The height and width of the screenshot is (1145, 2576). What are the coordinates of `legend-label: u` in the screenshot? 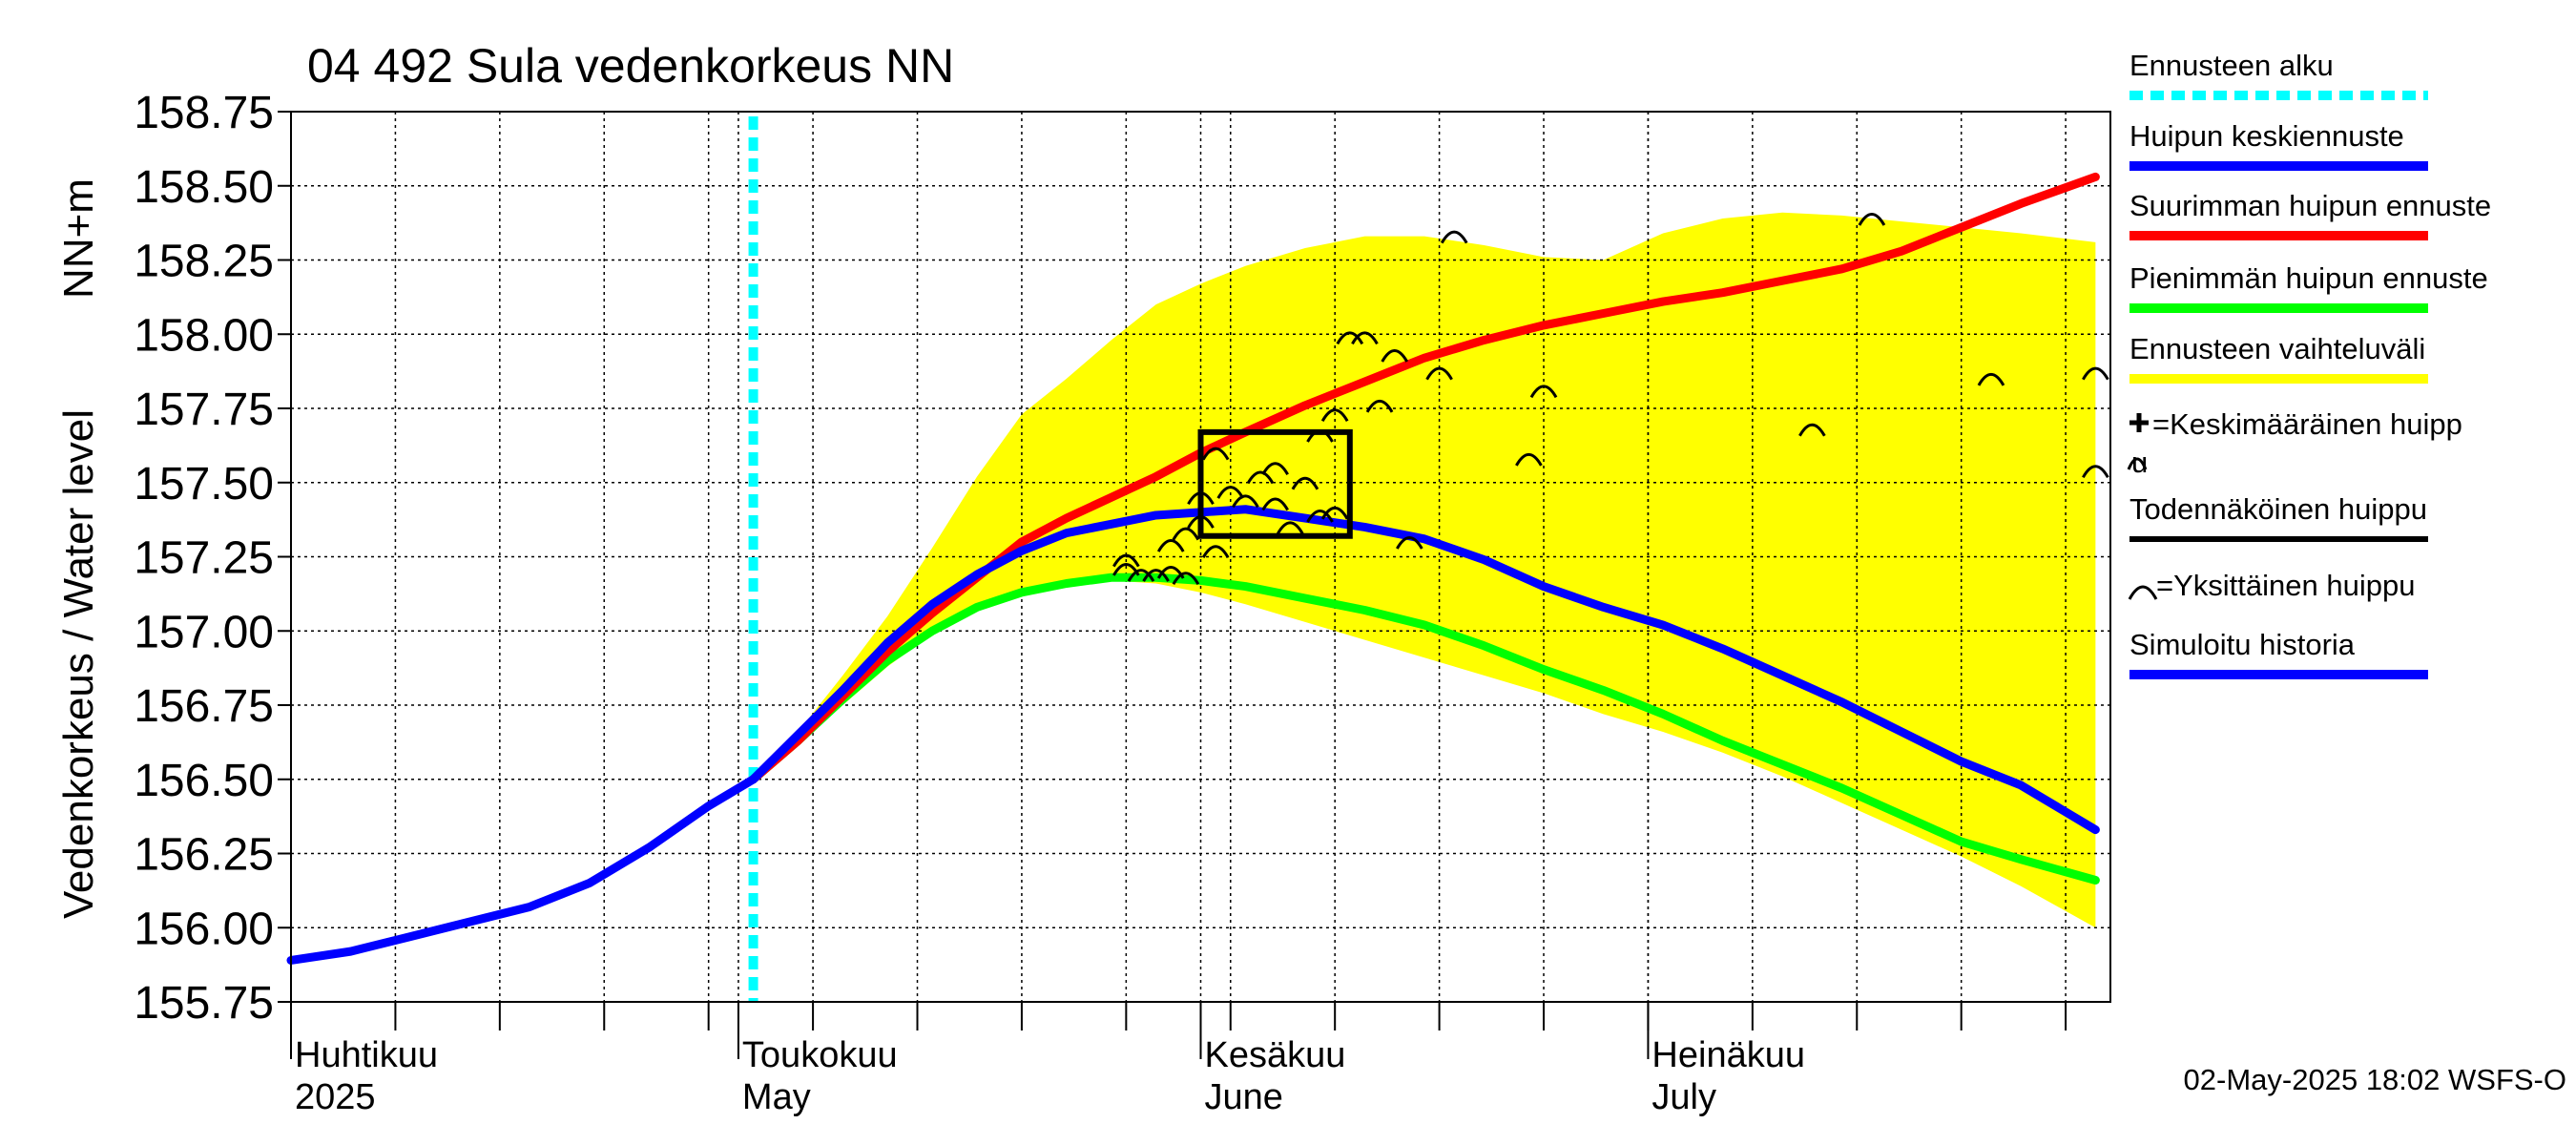 It's located at (2139, 462).